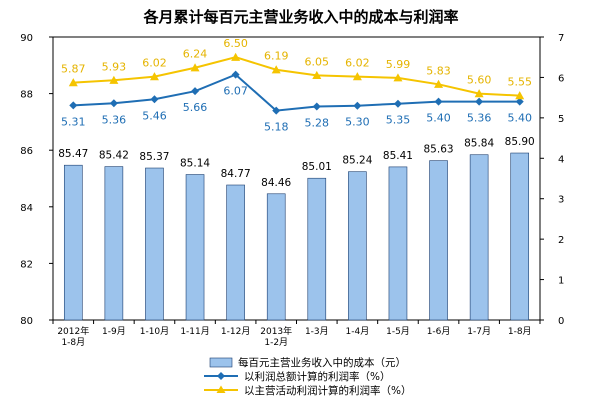  I want to click on series-data-label: 5.35, so click(398, 120).